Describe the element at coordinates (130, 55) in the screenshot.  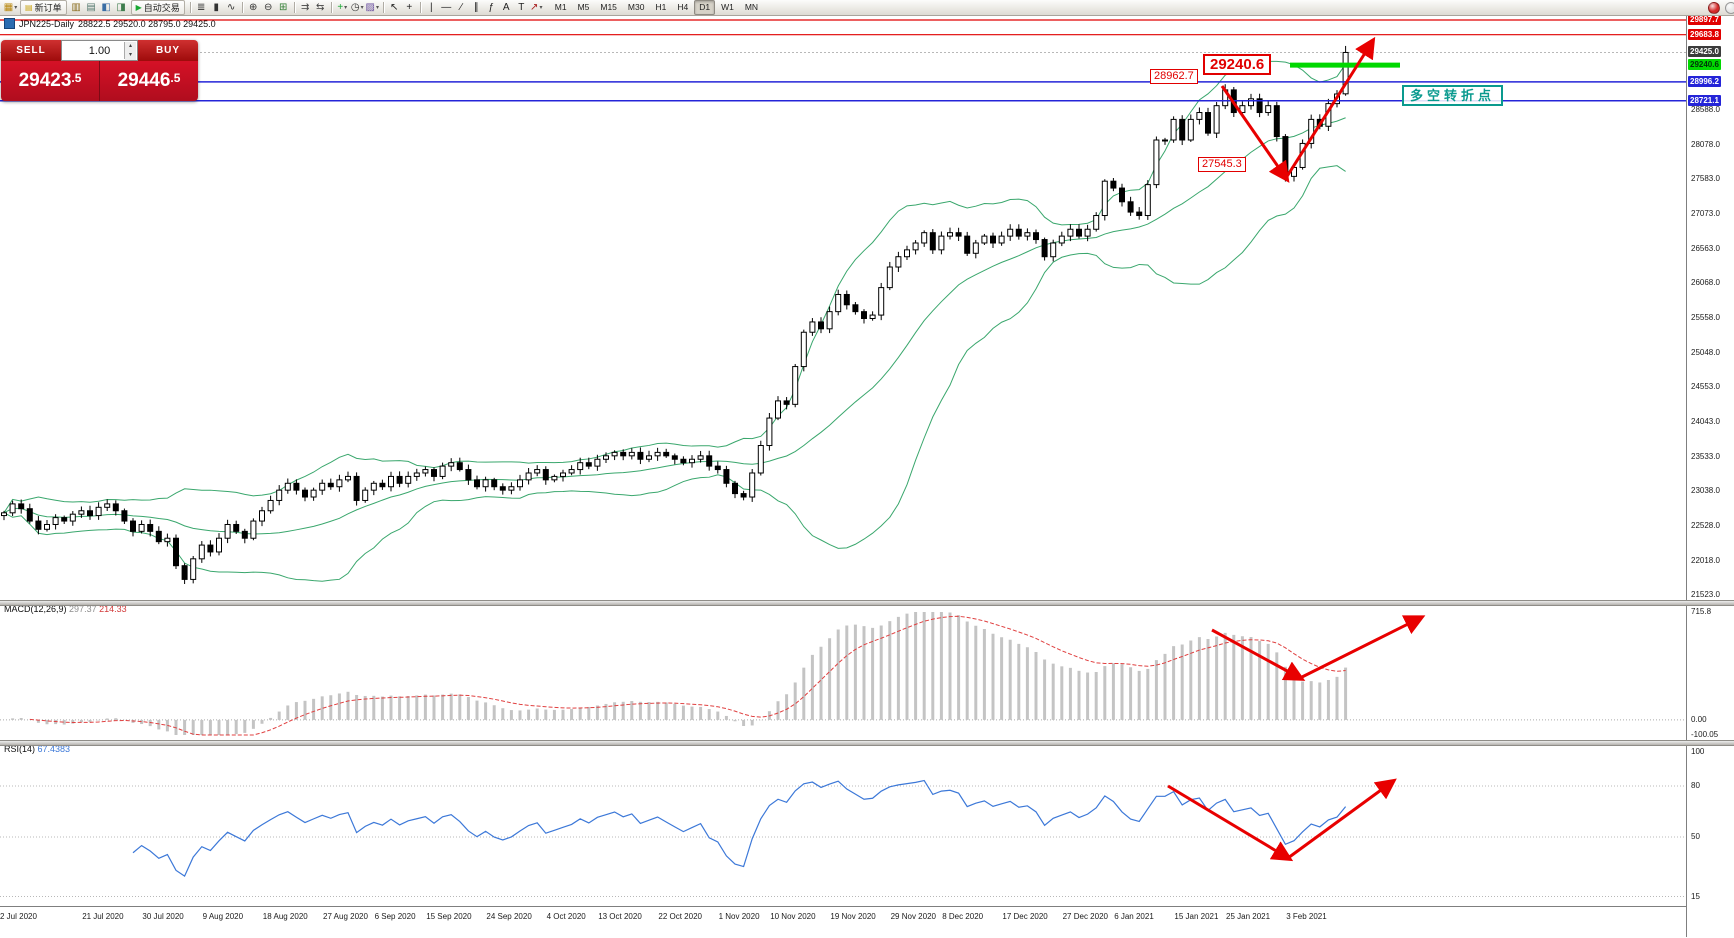
I see `volume-down-icon: ▾` at that location.